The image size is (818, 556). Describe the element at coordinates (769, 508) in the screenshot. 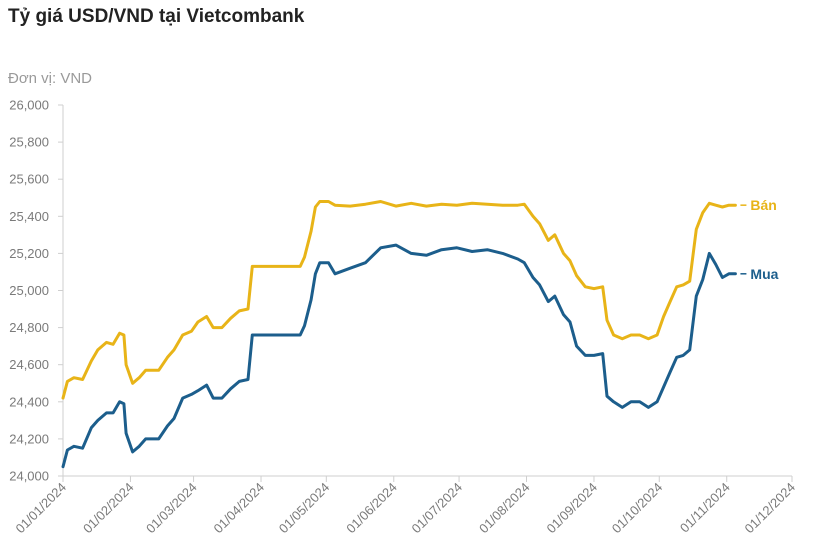

I see `x-tick-label: 01/12/2024` at that location.